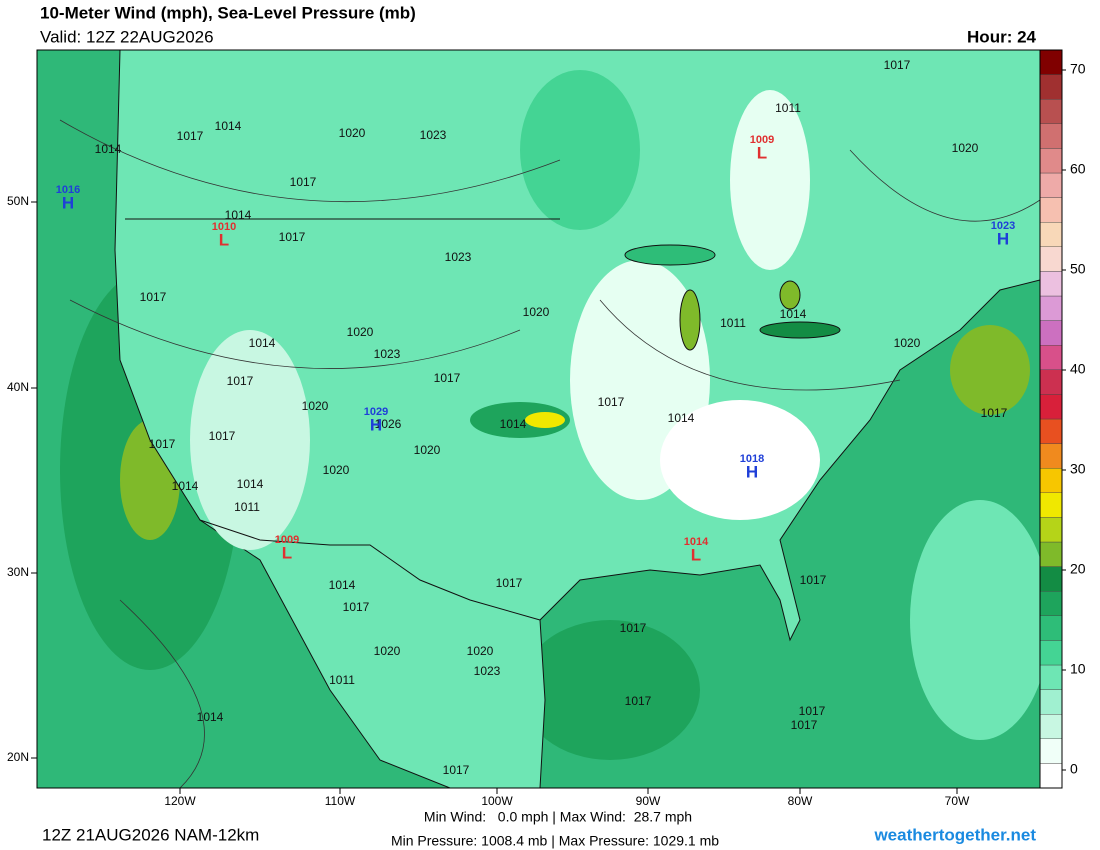 This screenshot has height=850, width=1100. I want to click on colorbar-label: 70, so click(1078, 69).